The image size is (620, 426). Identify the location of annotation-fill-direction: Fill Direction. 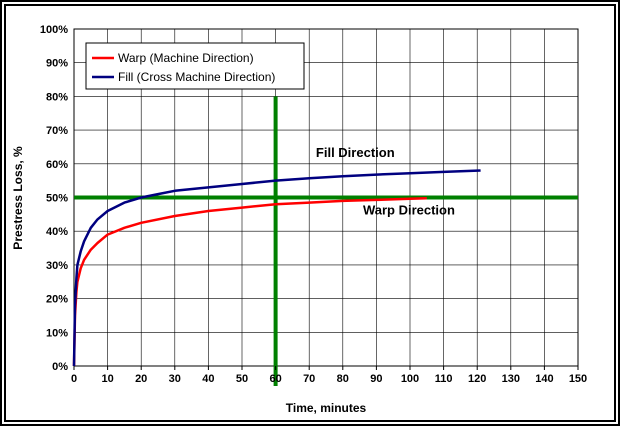
(355, 152).